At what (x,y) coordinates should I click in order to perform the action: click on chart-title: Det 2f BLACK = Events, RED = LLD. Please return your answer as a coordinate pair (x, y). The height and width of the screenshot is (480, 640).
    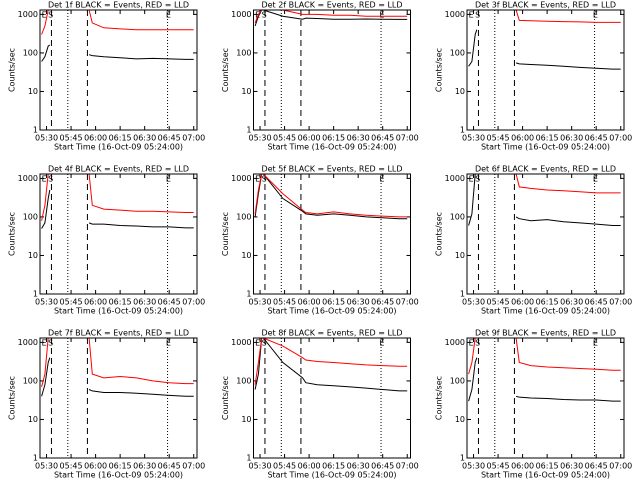
    Looking at the image, I should click on (331, 5).